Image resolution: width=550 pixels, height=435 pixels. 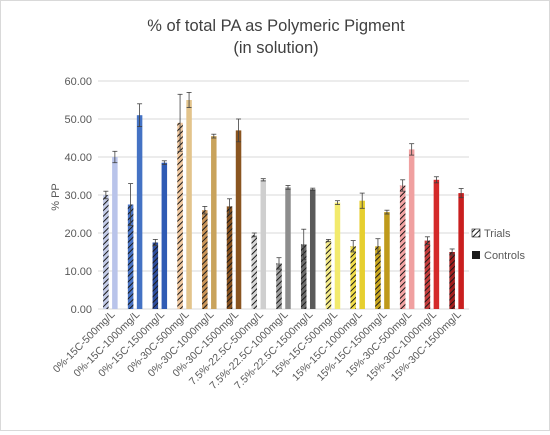 What do you see at coordinates (78, 82) in the screenshot?
I see `y-tick-label: 60.00` at bounding box center [78, 82].